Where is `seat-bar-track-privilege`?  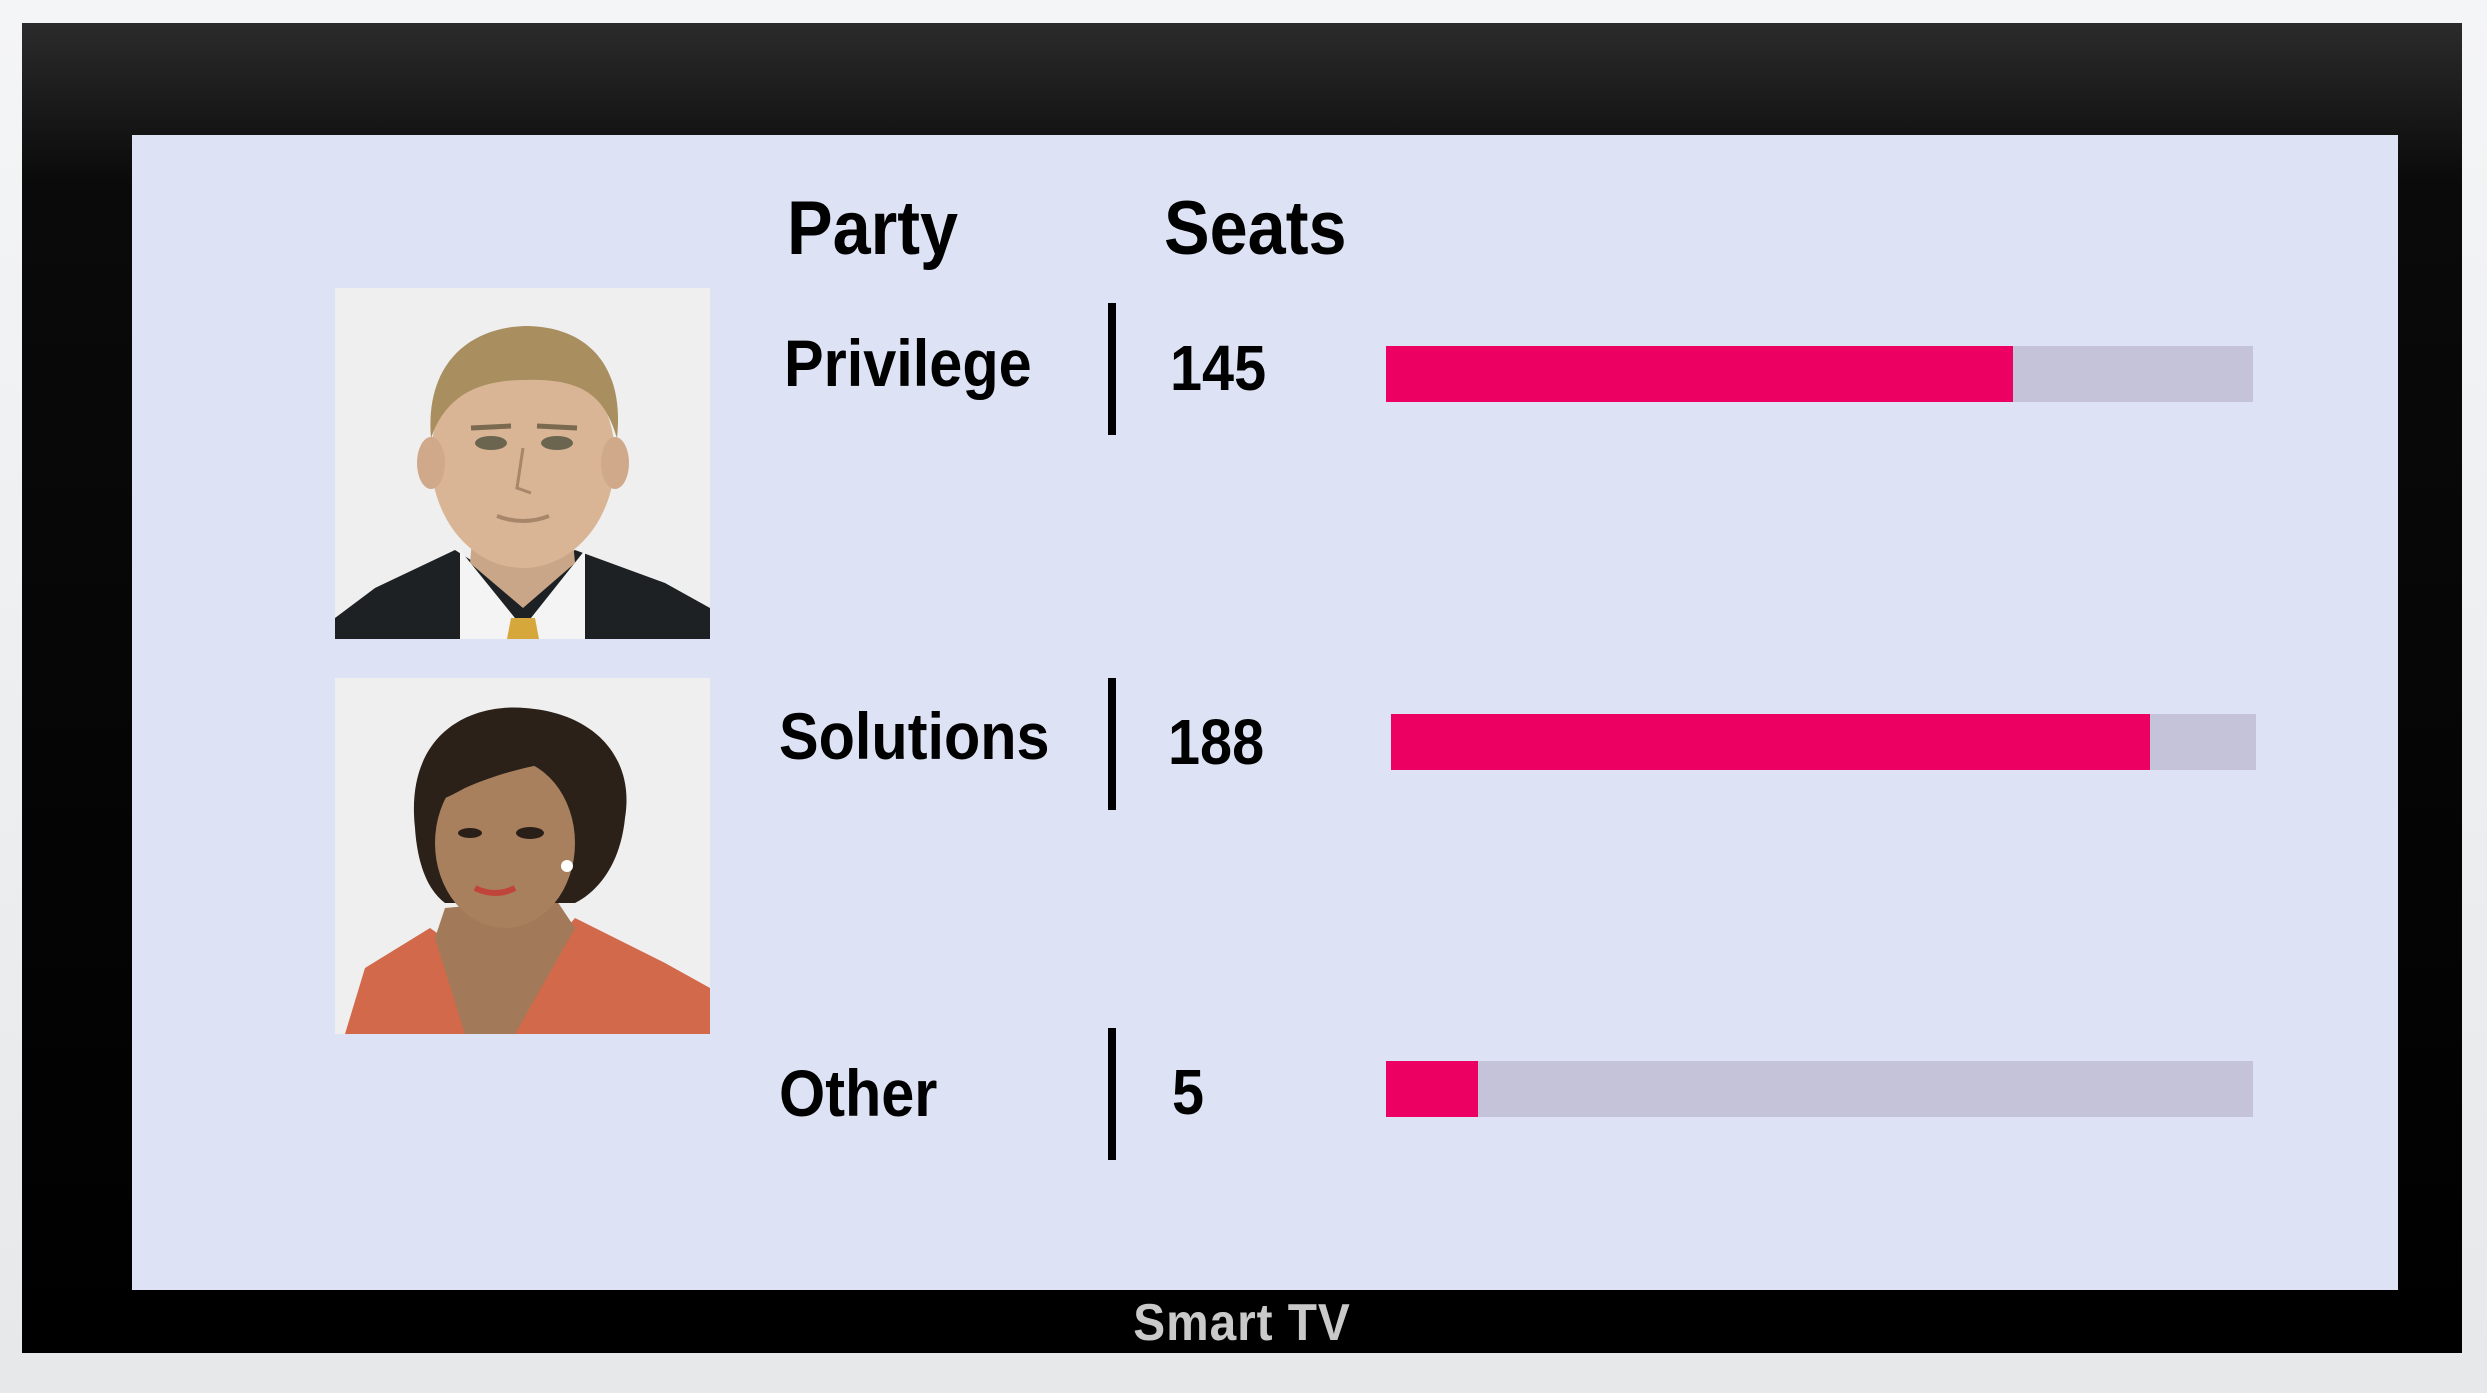
seat-bar-track-privilege is located at coordinates (1819, 374).